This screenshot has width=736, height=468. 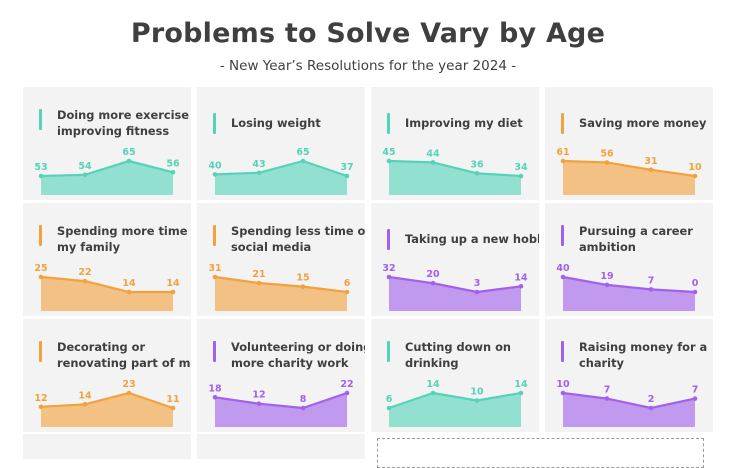 I want to click on area-chart-decorating-or-renovating-part-of-my-home: 12 14 23 11, so click(x=107, y=403).